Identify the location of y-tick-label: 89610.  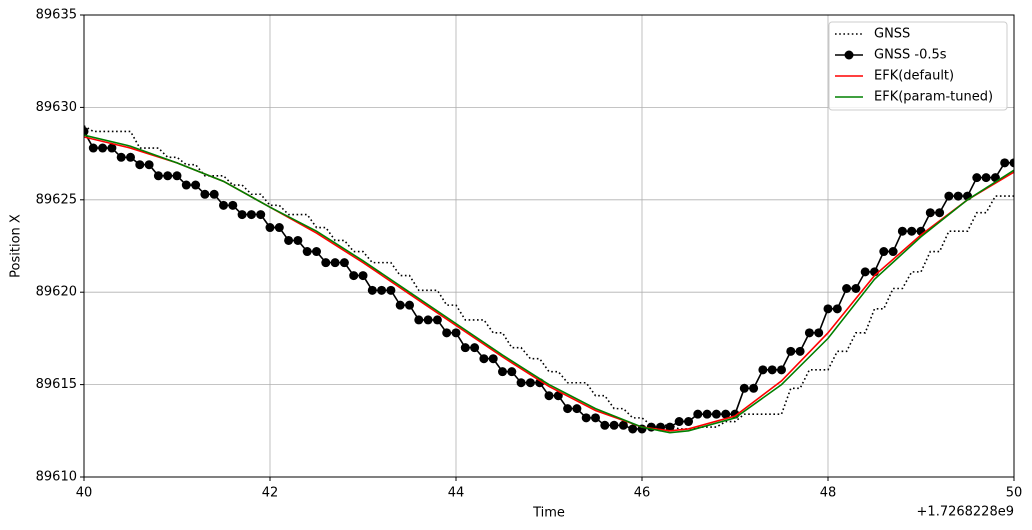
(56, 477).